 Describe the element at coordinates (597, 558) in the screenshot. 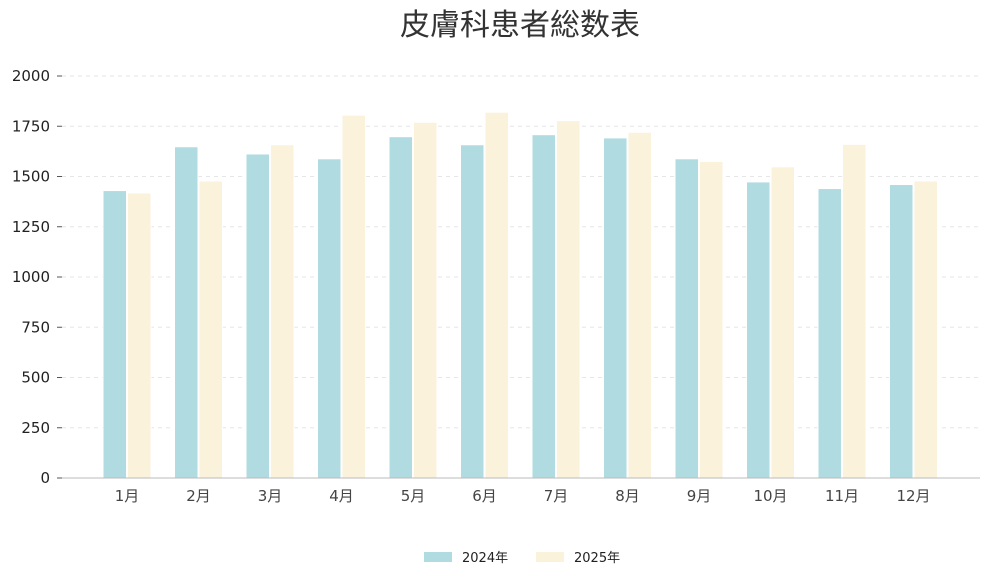

I see `legend-label: 2025年` at that location.